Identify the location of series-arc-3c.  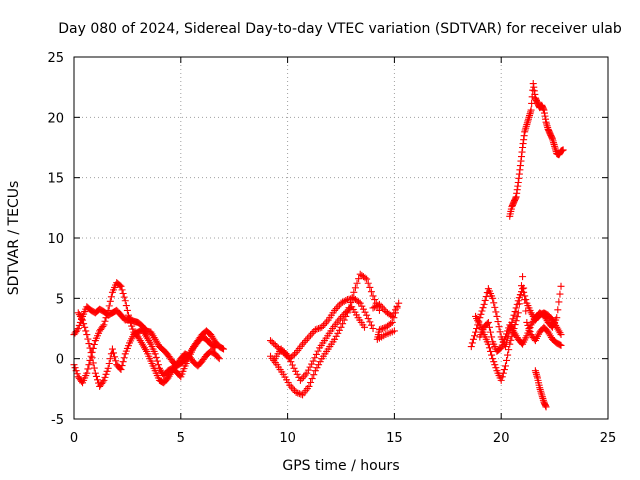
(520, 318).